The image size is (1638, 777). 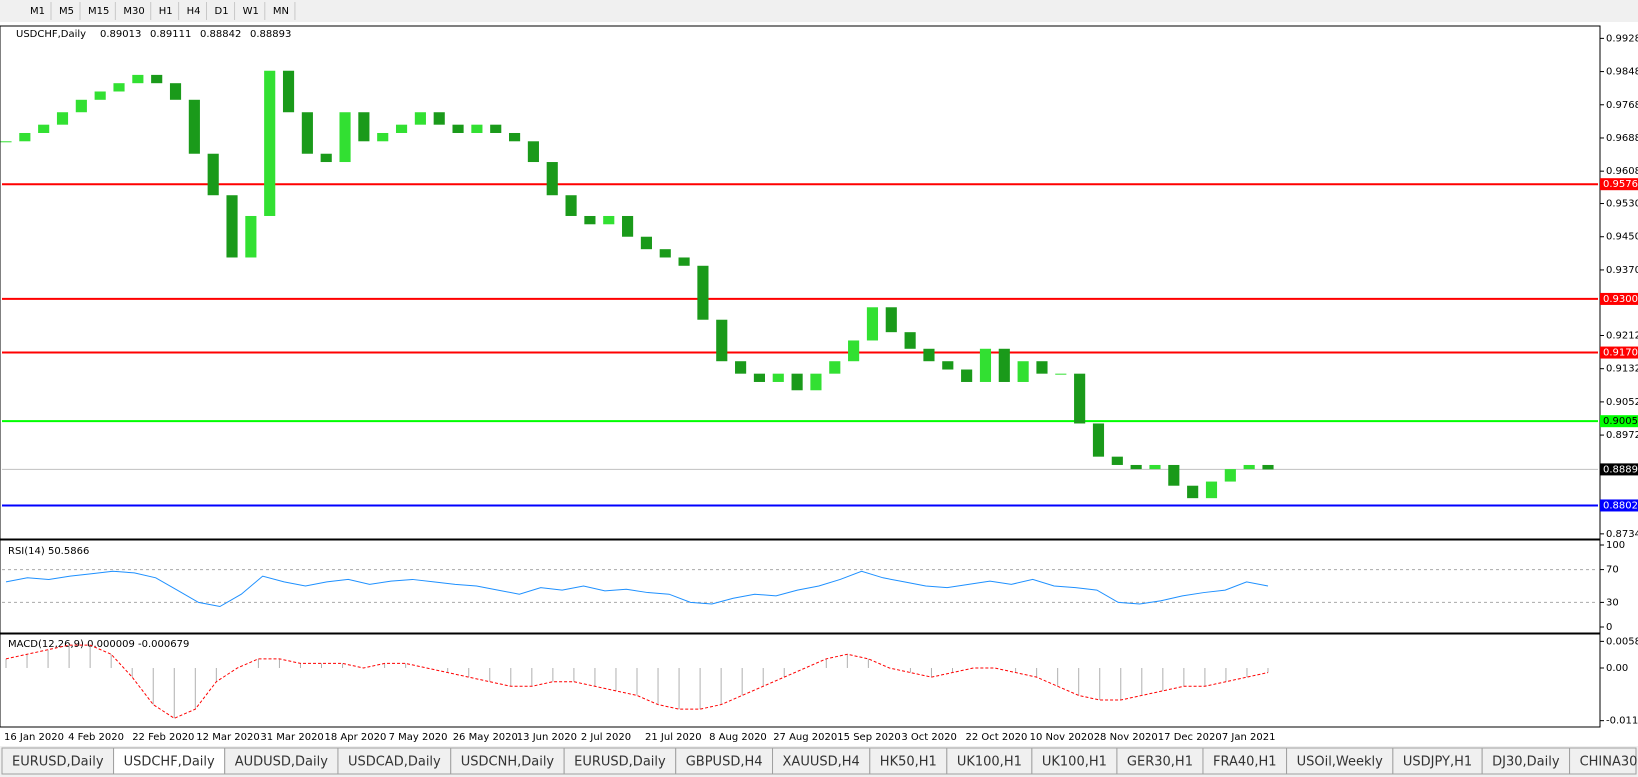 What do you see at coordinates (220, 34) in the screenshot?
I see `ohlc-value: 0.88842` at bounding box center [220, 34].